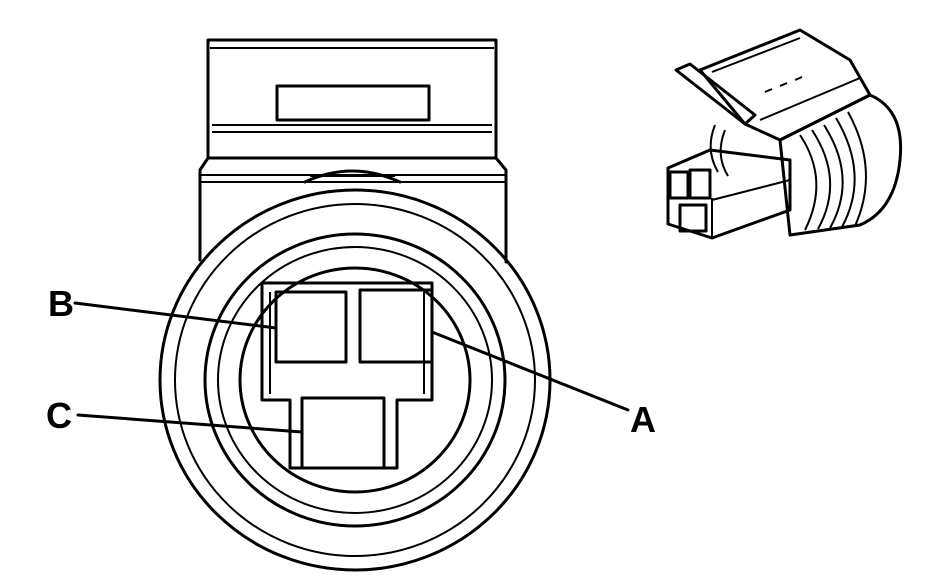 This screenshot has width=934, height=578. Describe the element at coordinates (61, 303) in the screenshot. I see `callout-b: B` at that location.